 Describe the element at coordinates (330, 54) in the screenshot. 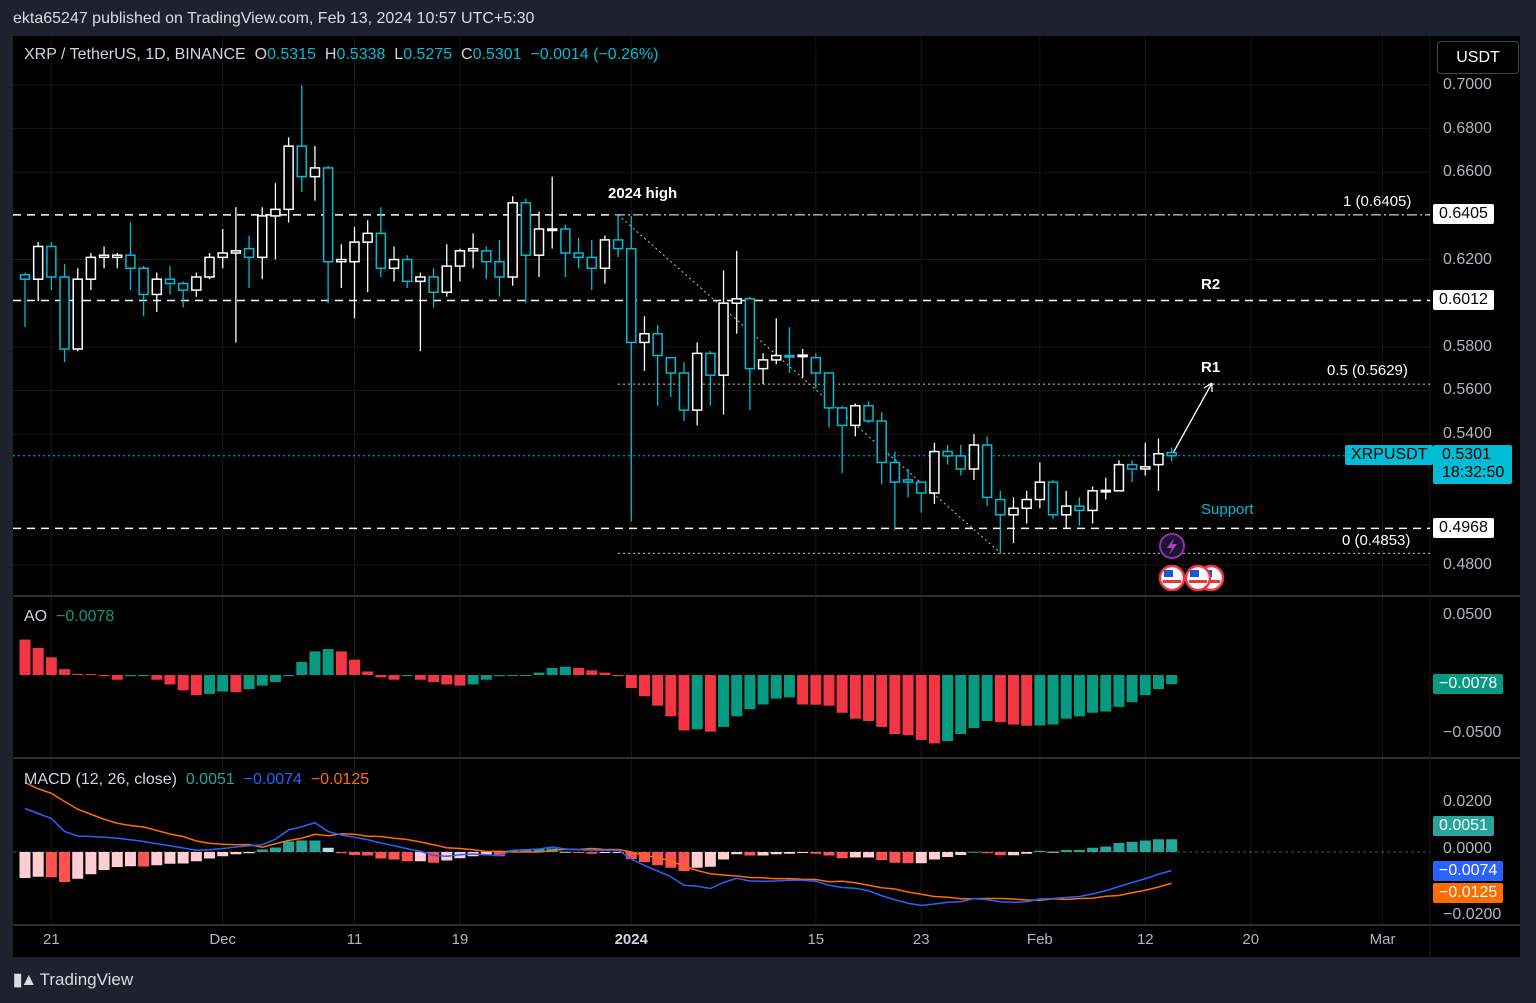

I see `high-label: H` at that location.